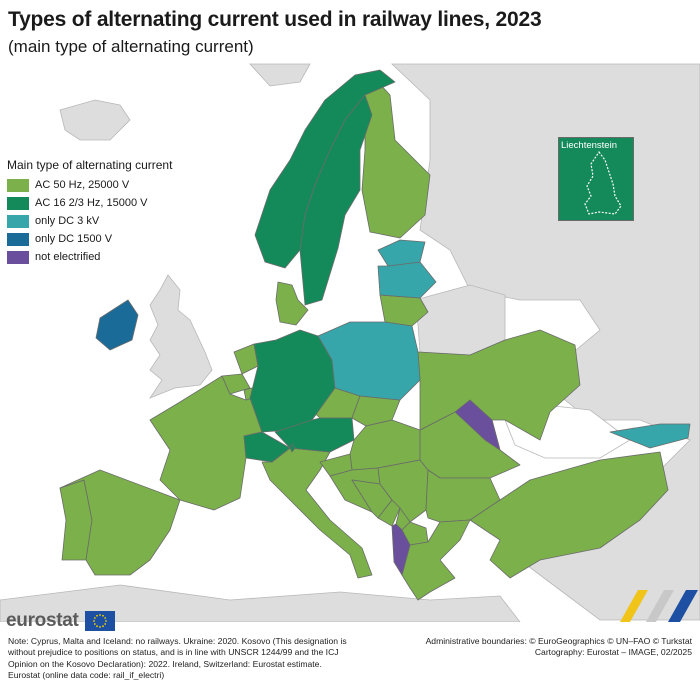 This screenshot has width=700, height=700. Describe the element at coordinates (407, 280) in the screenshot. I see `country-latvia: Latvia` at that location.